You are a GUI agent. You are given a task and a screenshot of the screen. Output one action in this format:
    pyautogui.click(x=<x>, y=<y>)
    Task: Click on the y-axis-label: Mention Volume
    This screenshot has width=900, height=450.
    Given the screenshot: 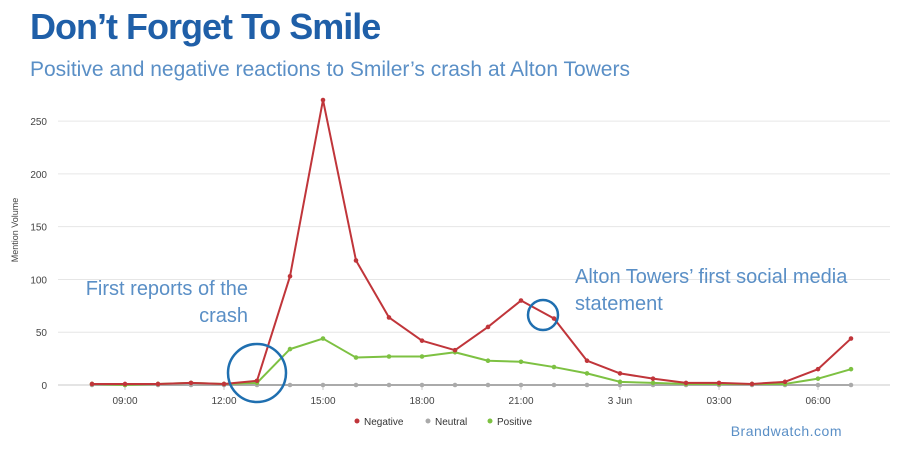 What is the action you would take?
    pyautogui.click(x=15, y=230)
    